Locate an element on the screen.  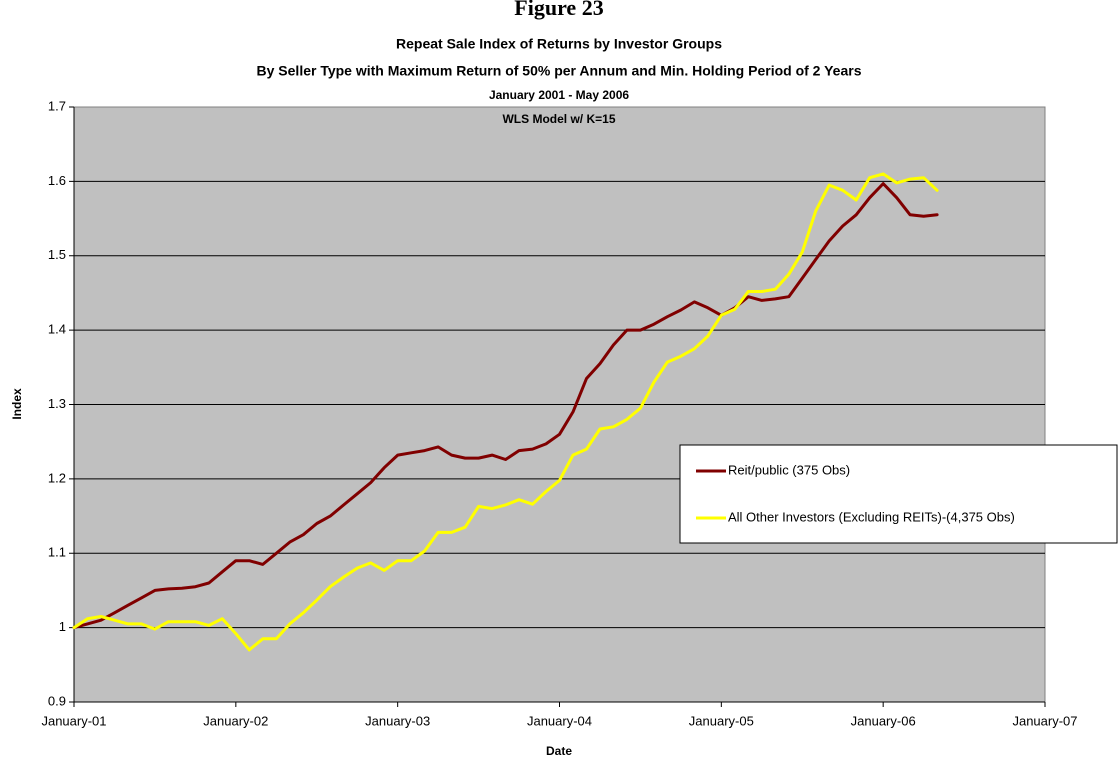
y-tick-label: 1.5 is located at coordinates (57, 254).